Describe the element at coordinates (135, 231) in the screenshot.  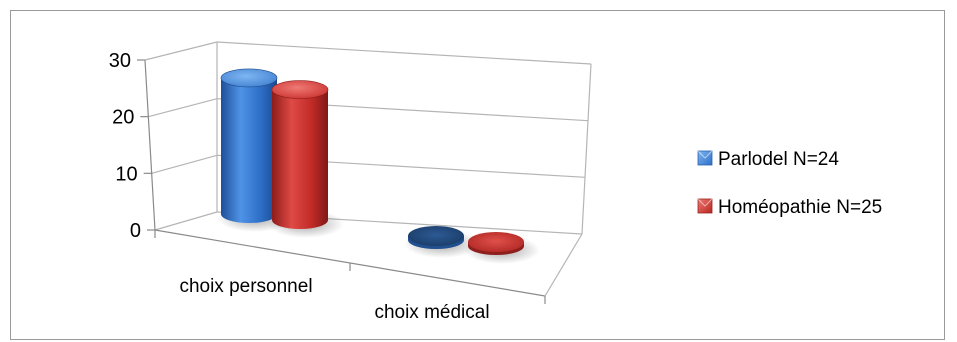
I see `y-tick-label: 0` at that location.